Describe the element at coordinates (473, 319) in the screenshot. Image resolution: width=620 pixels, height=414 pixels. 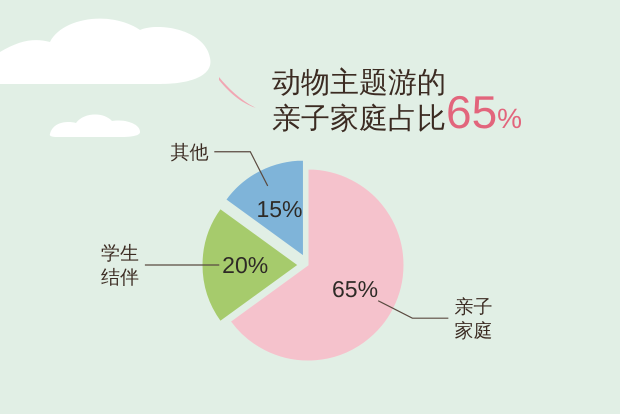
I see `slice-label: 亲子家庭` at that location.